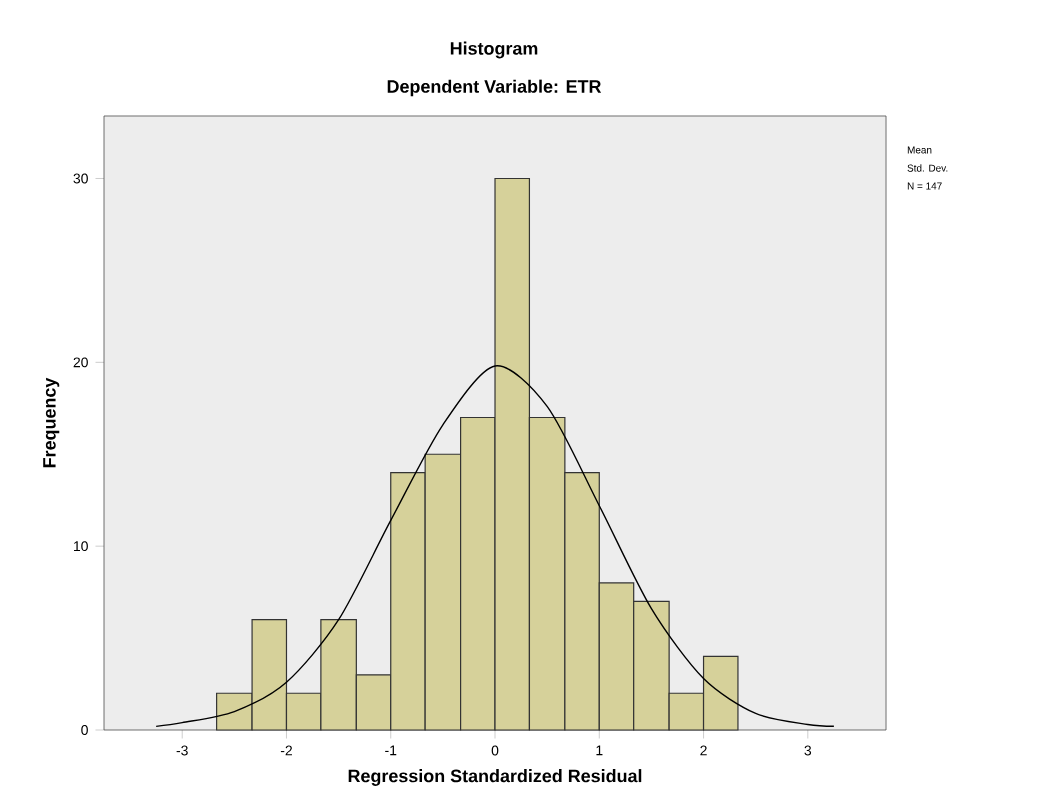  Describe the element at coordinates (494, 88) in the screenshot. I see `chart-subtitle: Dependent Variable: ETR` at that location.